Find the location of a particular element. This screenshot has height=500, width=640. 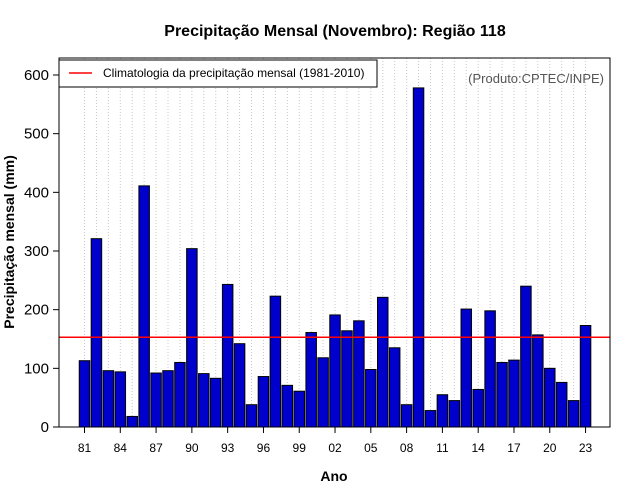

x-tick-label: 08 is located at coordinates (407, 448).